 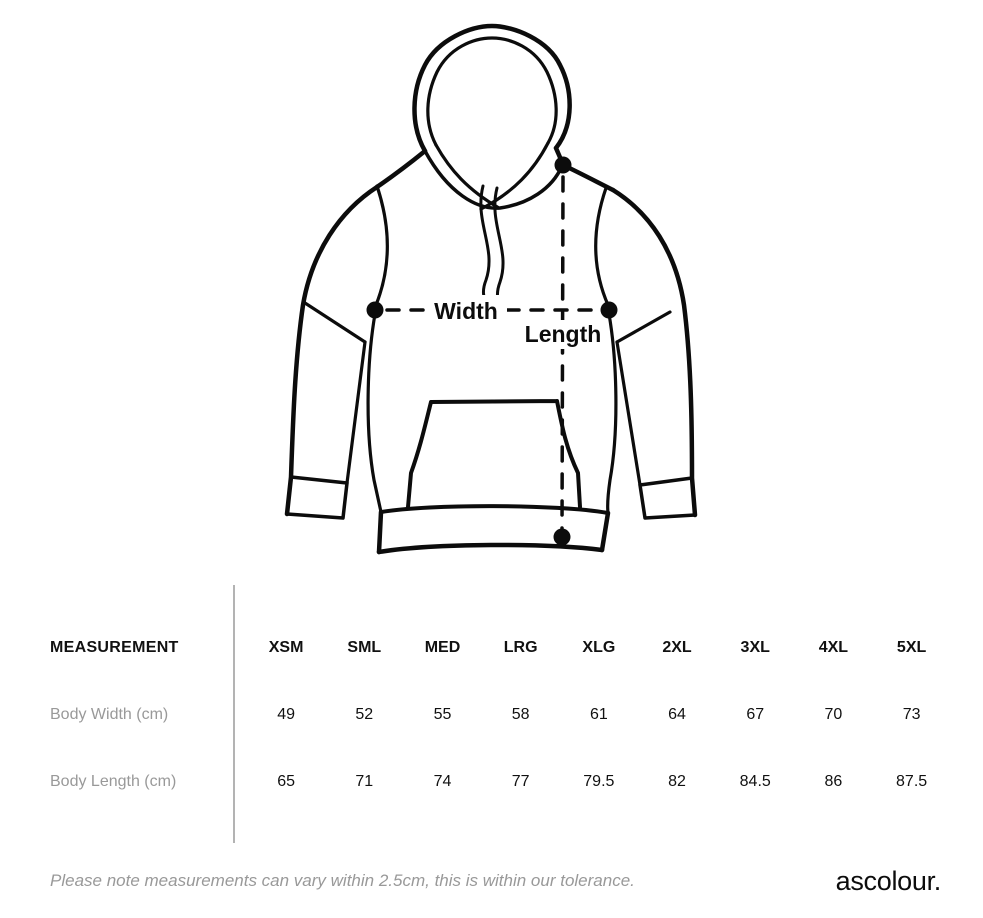 What do you see at coordinates (599, 647) in the screenshot?
I see `size-header-xlg: XLG` at bounding box center [599, 647].